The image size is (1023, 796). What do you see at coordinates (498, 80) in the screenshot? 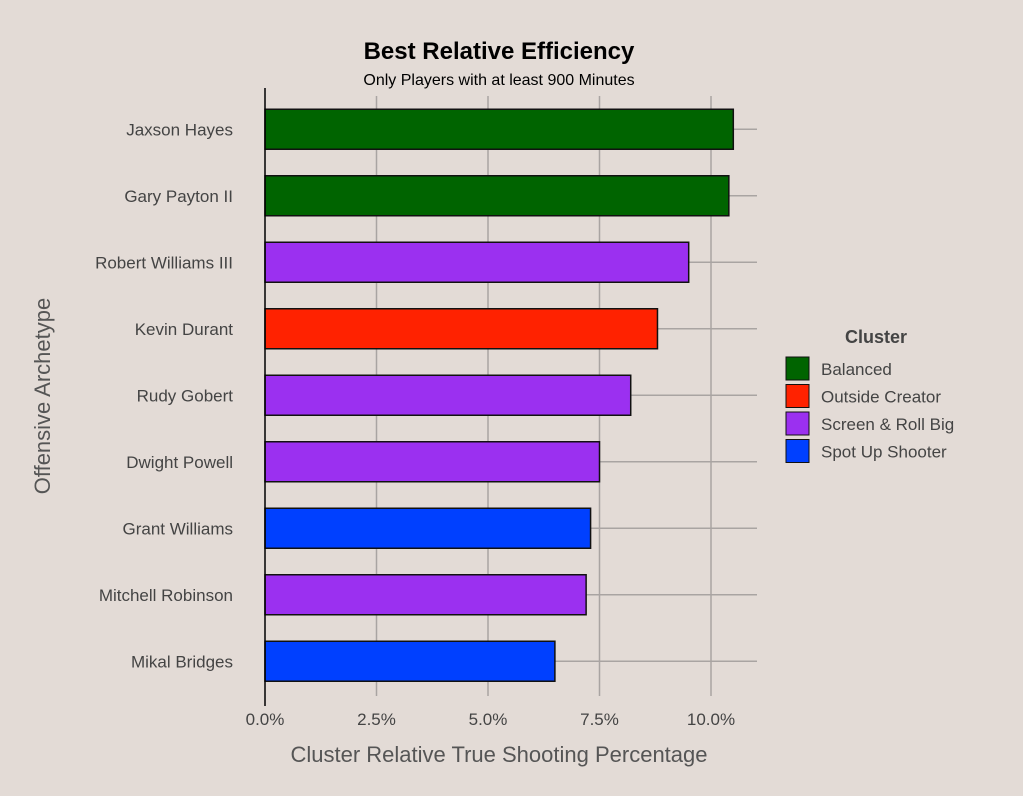
I see `chart-subtitle: Only Players with at least 900 Minutes` at bounding box center [498, 80].